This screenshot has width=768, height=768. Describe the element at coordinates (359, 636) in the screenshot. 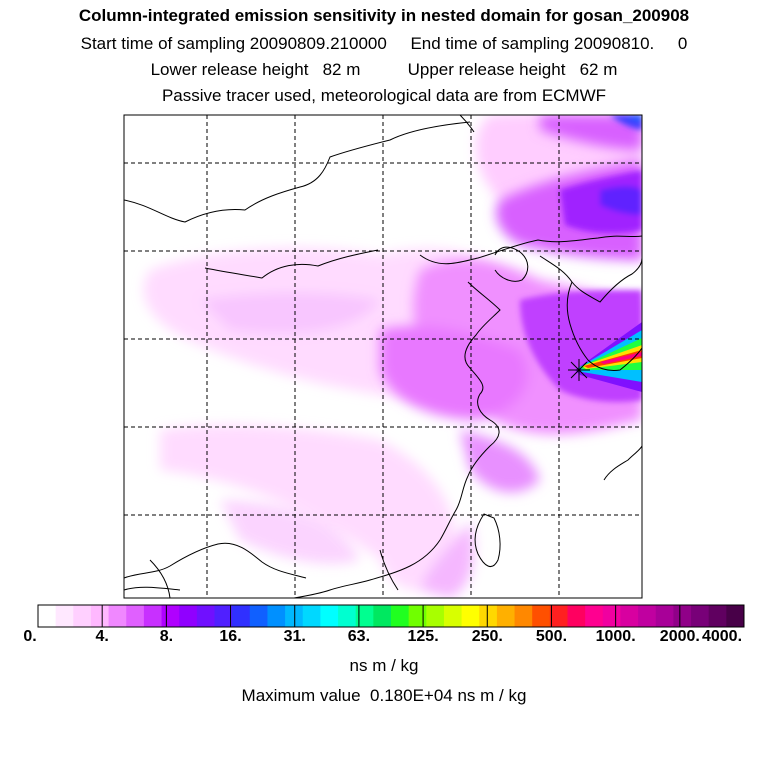

I see `colorbar-tick-label: 63.` at that location.